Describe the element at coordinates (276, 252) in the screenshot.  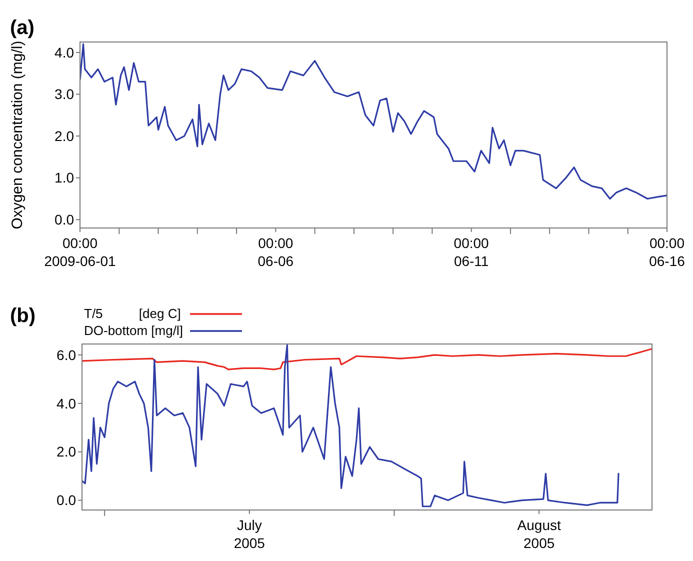
I see `x-tick-label: 00:00 06-06` at that location.